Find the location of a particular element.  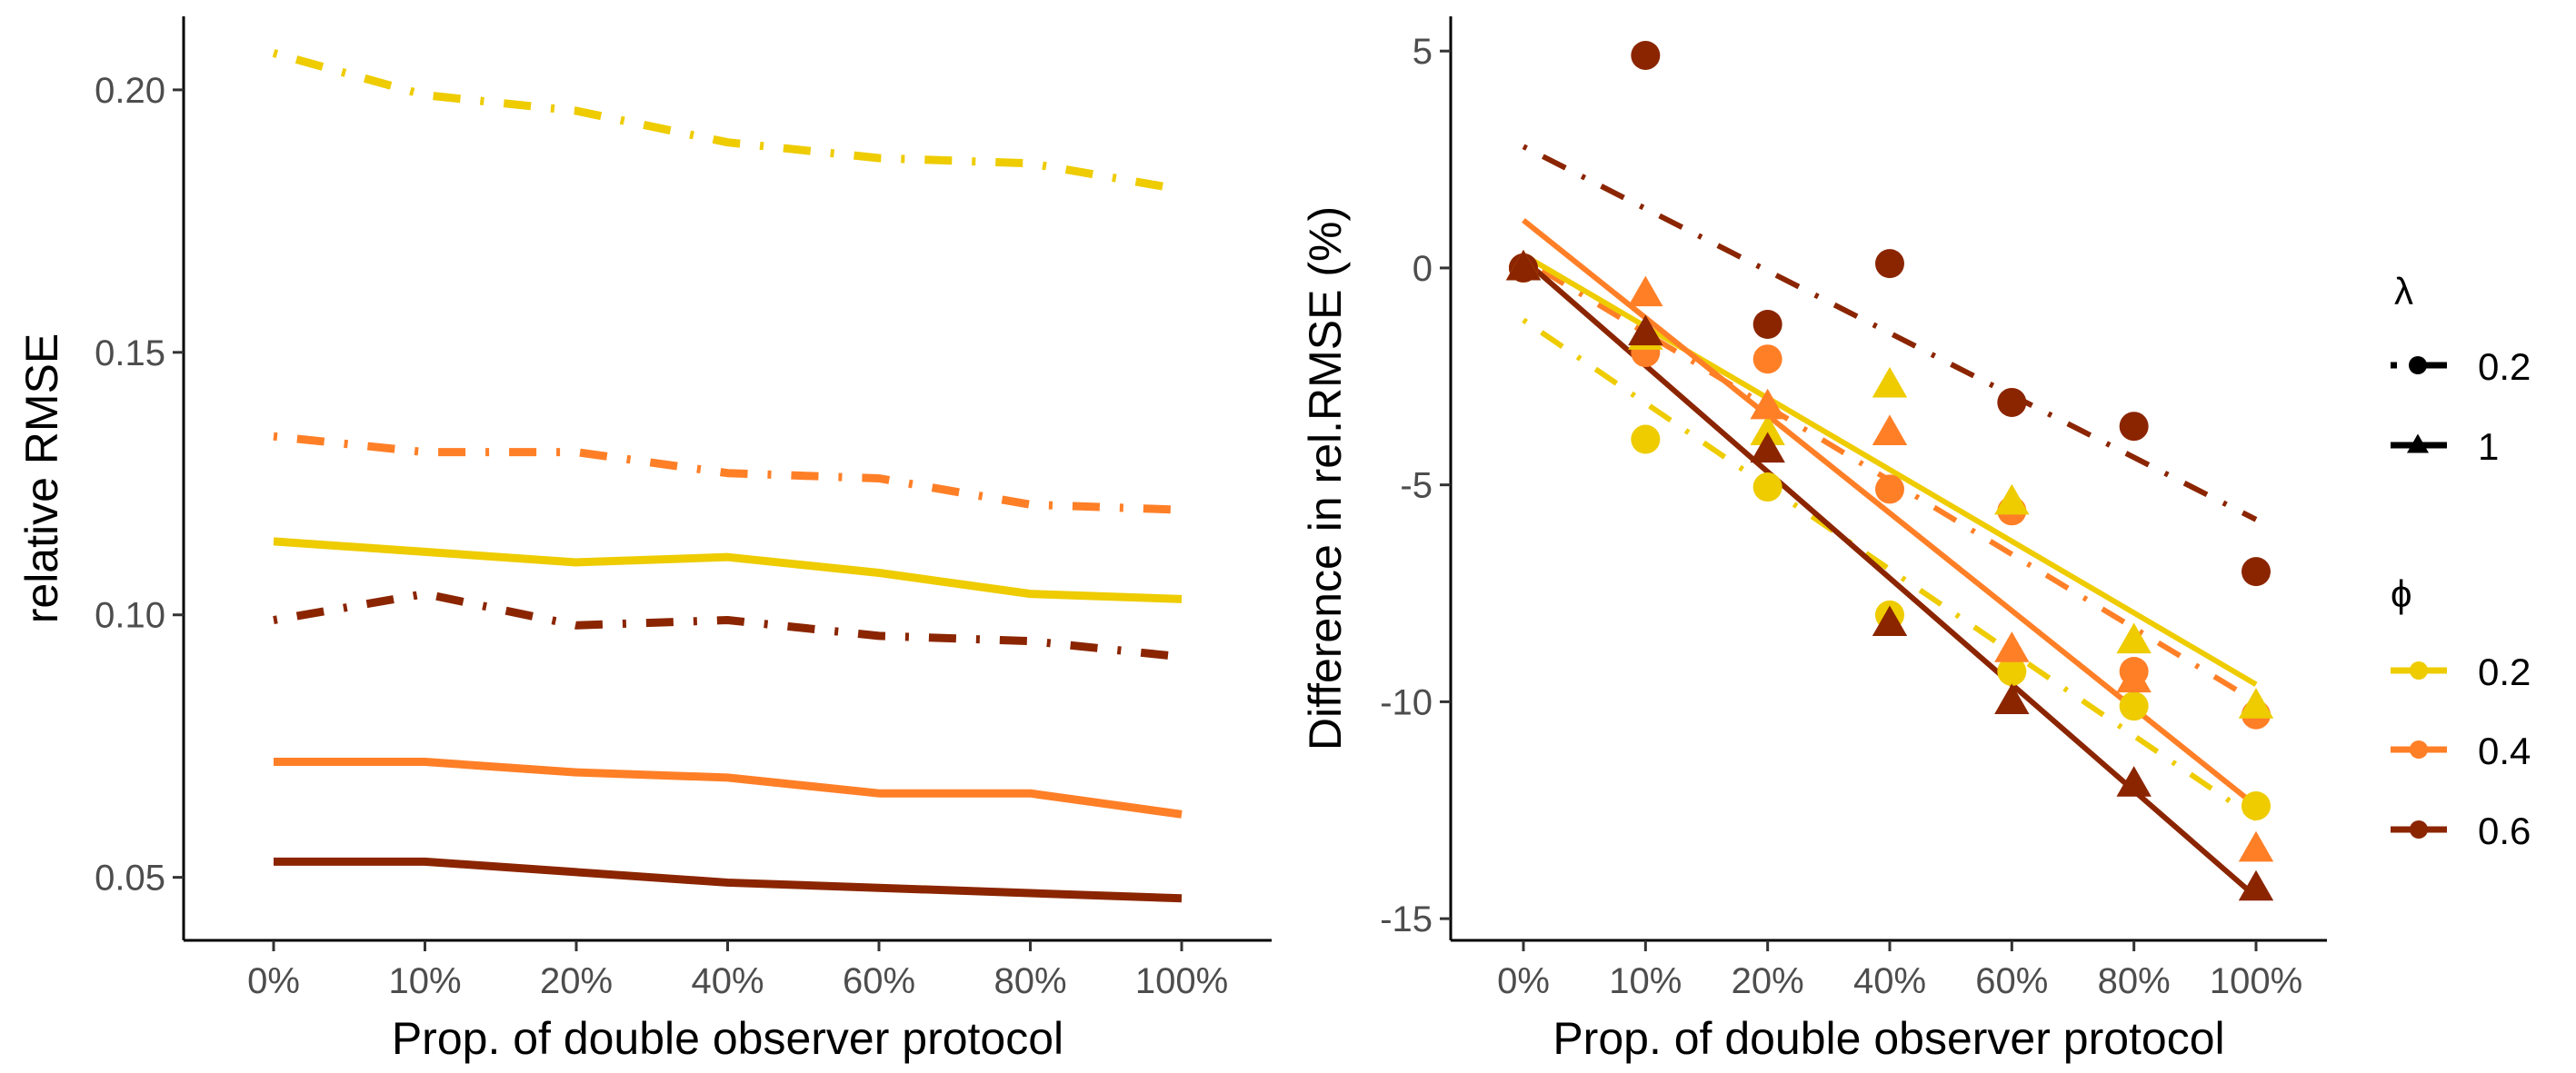

y-tick-label: 0 is located at coordinates (1423, 269).